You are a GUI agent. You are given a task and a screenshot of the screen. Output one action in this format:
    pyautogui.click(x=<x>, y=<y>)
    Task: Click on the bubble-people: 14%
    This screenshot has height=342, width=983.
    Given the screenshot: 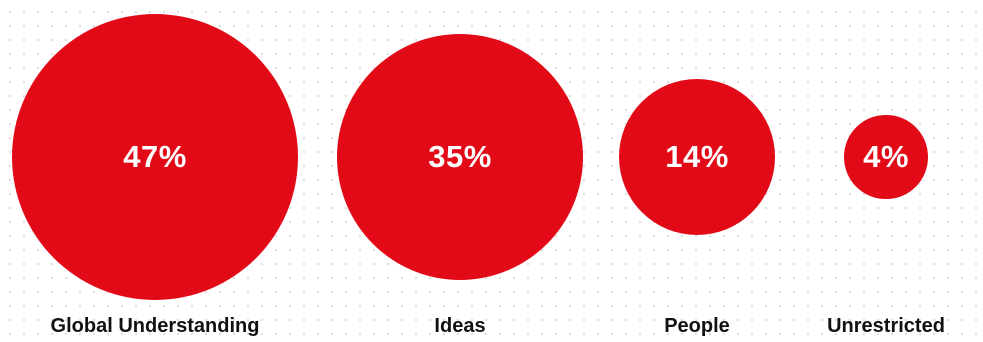 What is the action you would take?
    pyautogui.click(x=697, y=157)
    